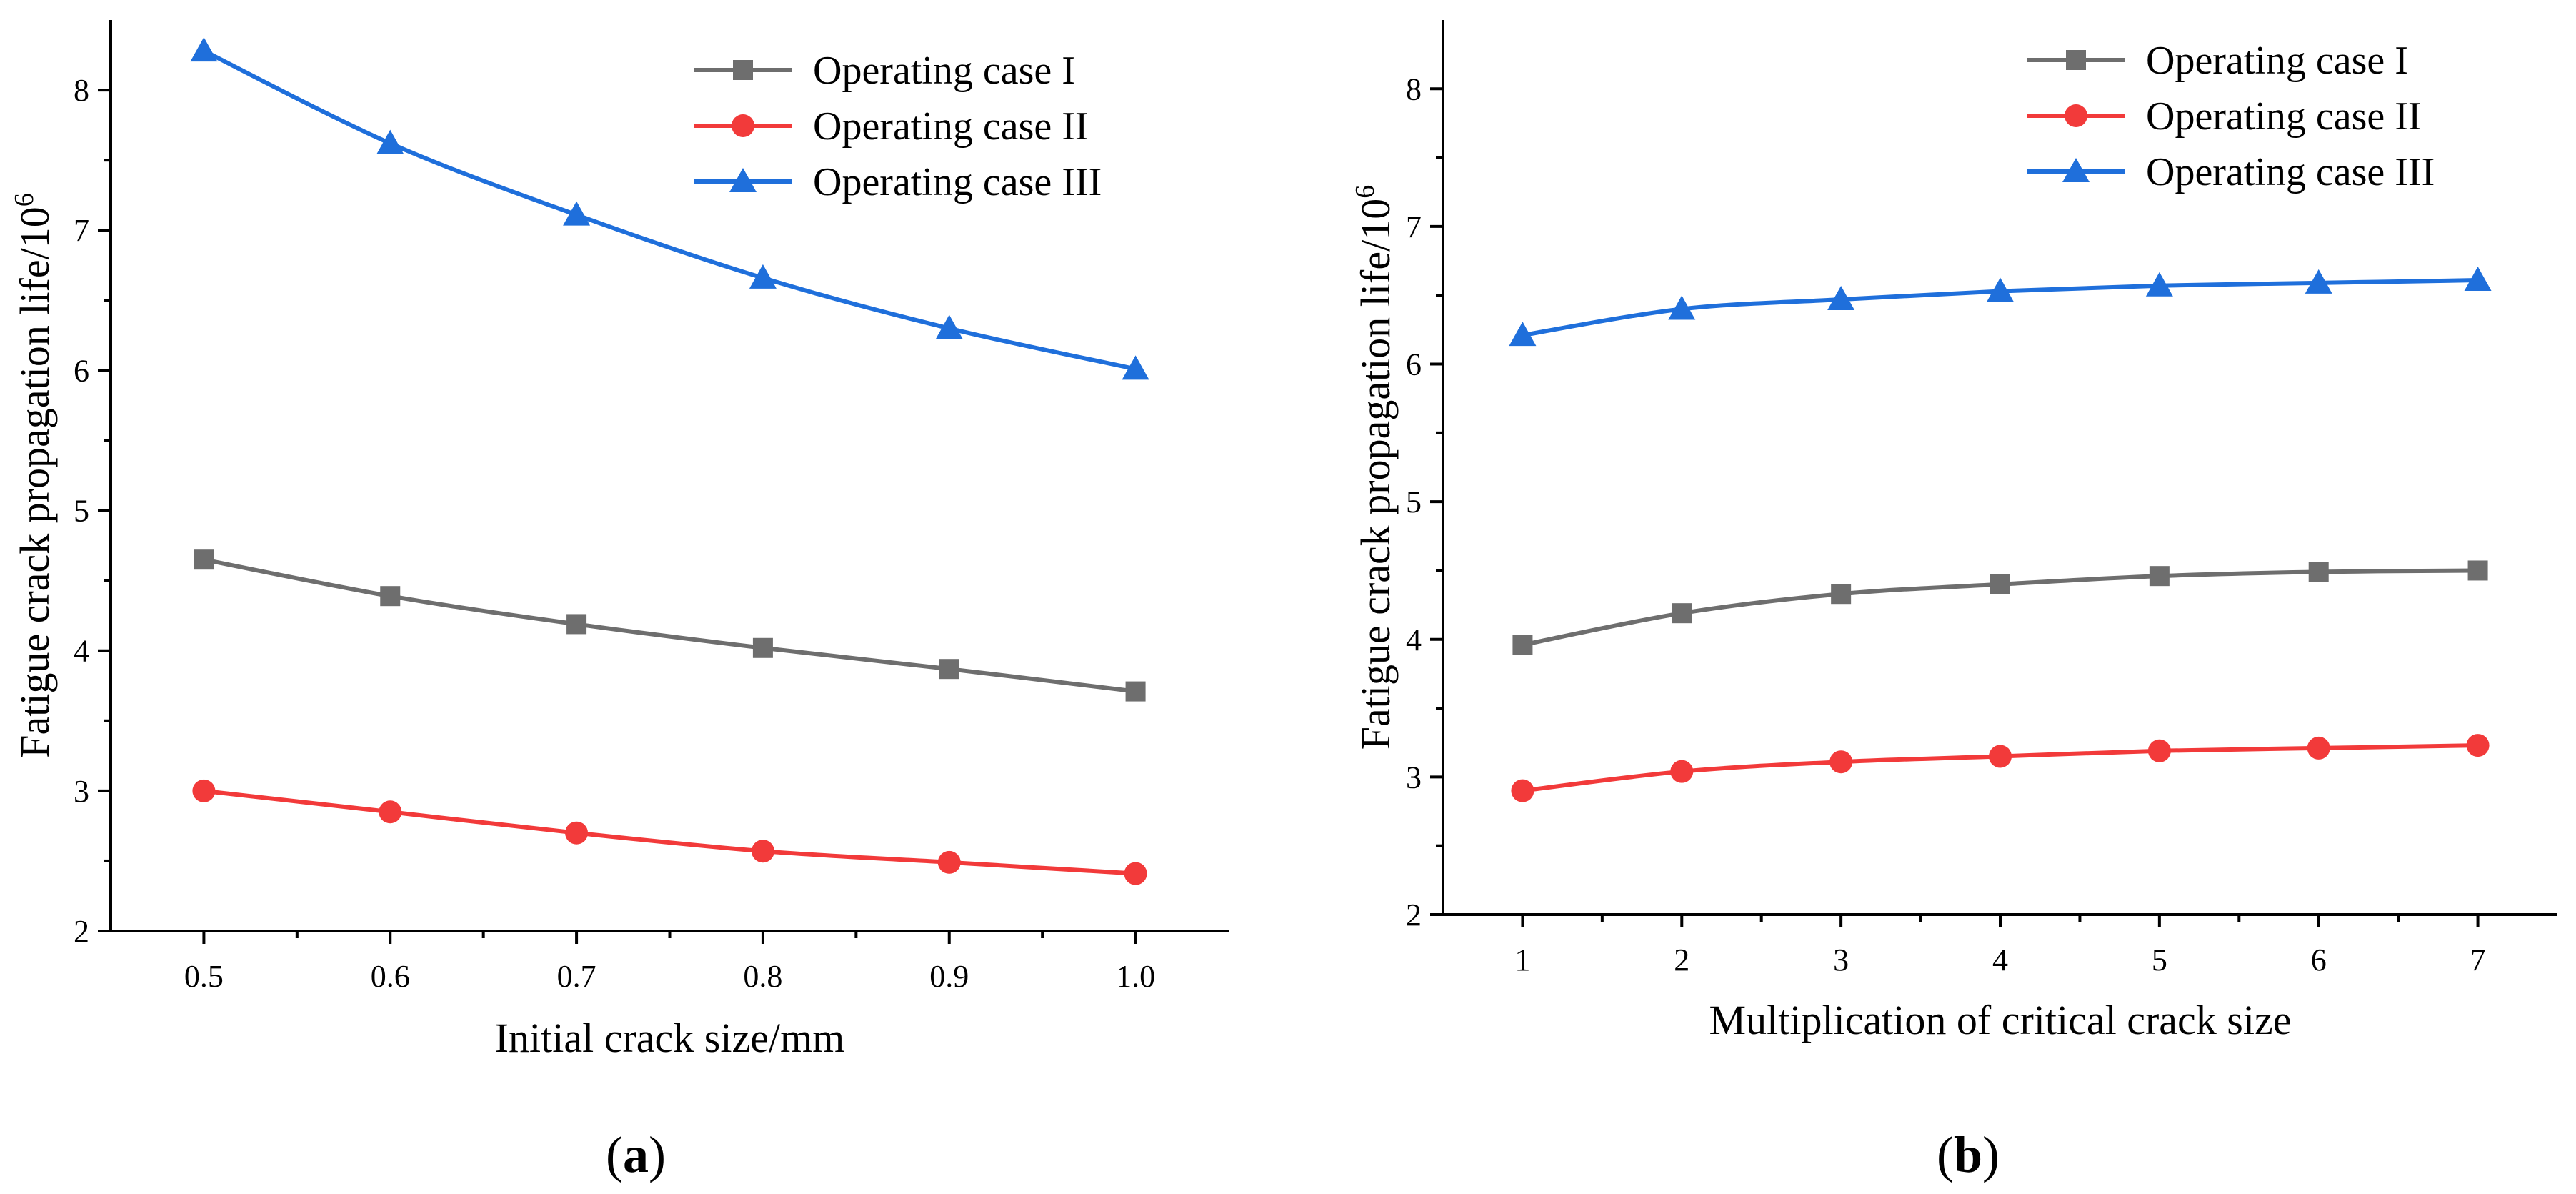 Image resolution: width=2576 pixels, height=1194 pixels. What do you see at coordinates (82, 791) in the screenshot?
I see `y-tick-label: 3` at bounding box center [82, 791].